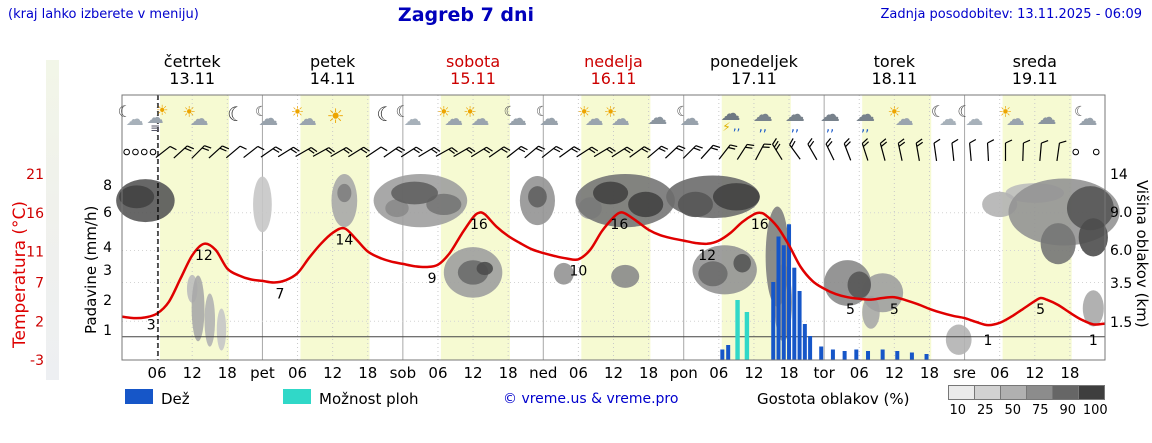  Describe the element at coordinates (1068, 410) in the screenshot. I see `density-tick-label: 90` at that location.